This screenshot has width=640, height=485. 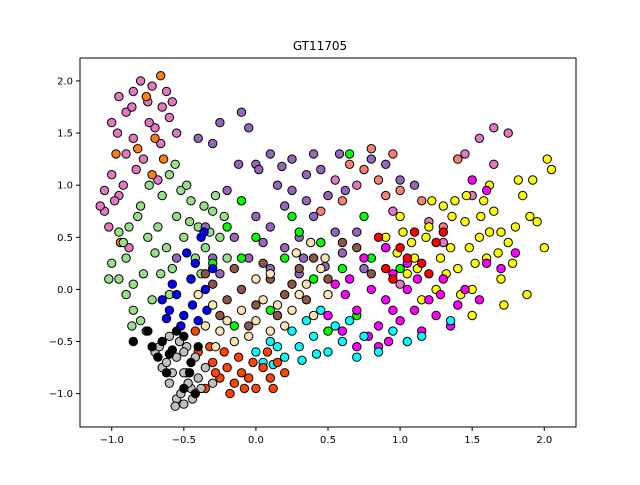 I want to click on x-tick-label: 1.5, so click(x=472, y=440).